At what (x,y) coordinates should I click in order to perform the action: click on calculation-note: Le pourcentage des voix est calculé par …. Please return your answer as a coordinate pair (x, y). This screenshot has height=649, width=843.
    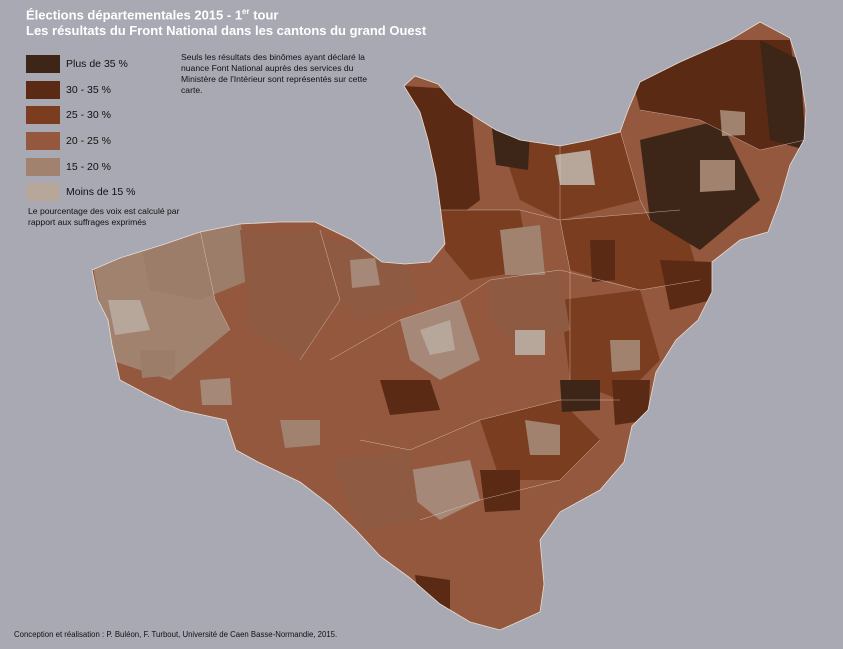
    Looking at the image, I should click on (104, 216).